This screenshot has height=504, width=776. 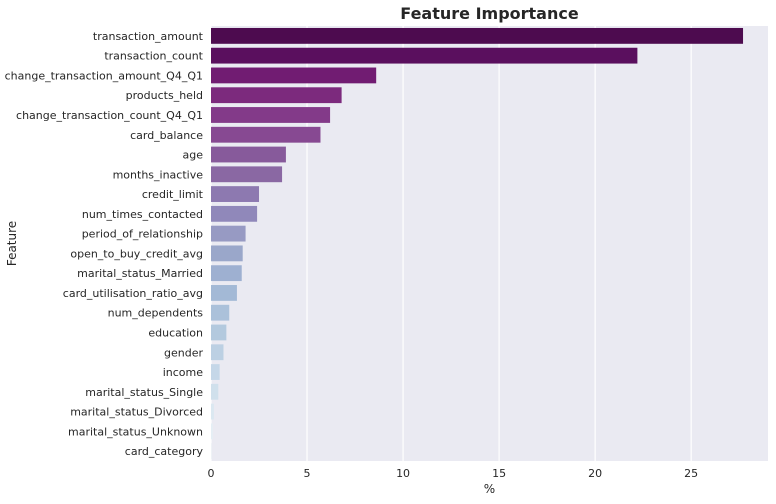 I want to click on x-tick-label: 5, so click(x=307, y=473).